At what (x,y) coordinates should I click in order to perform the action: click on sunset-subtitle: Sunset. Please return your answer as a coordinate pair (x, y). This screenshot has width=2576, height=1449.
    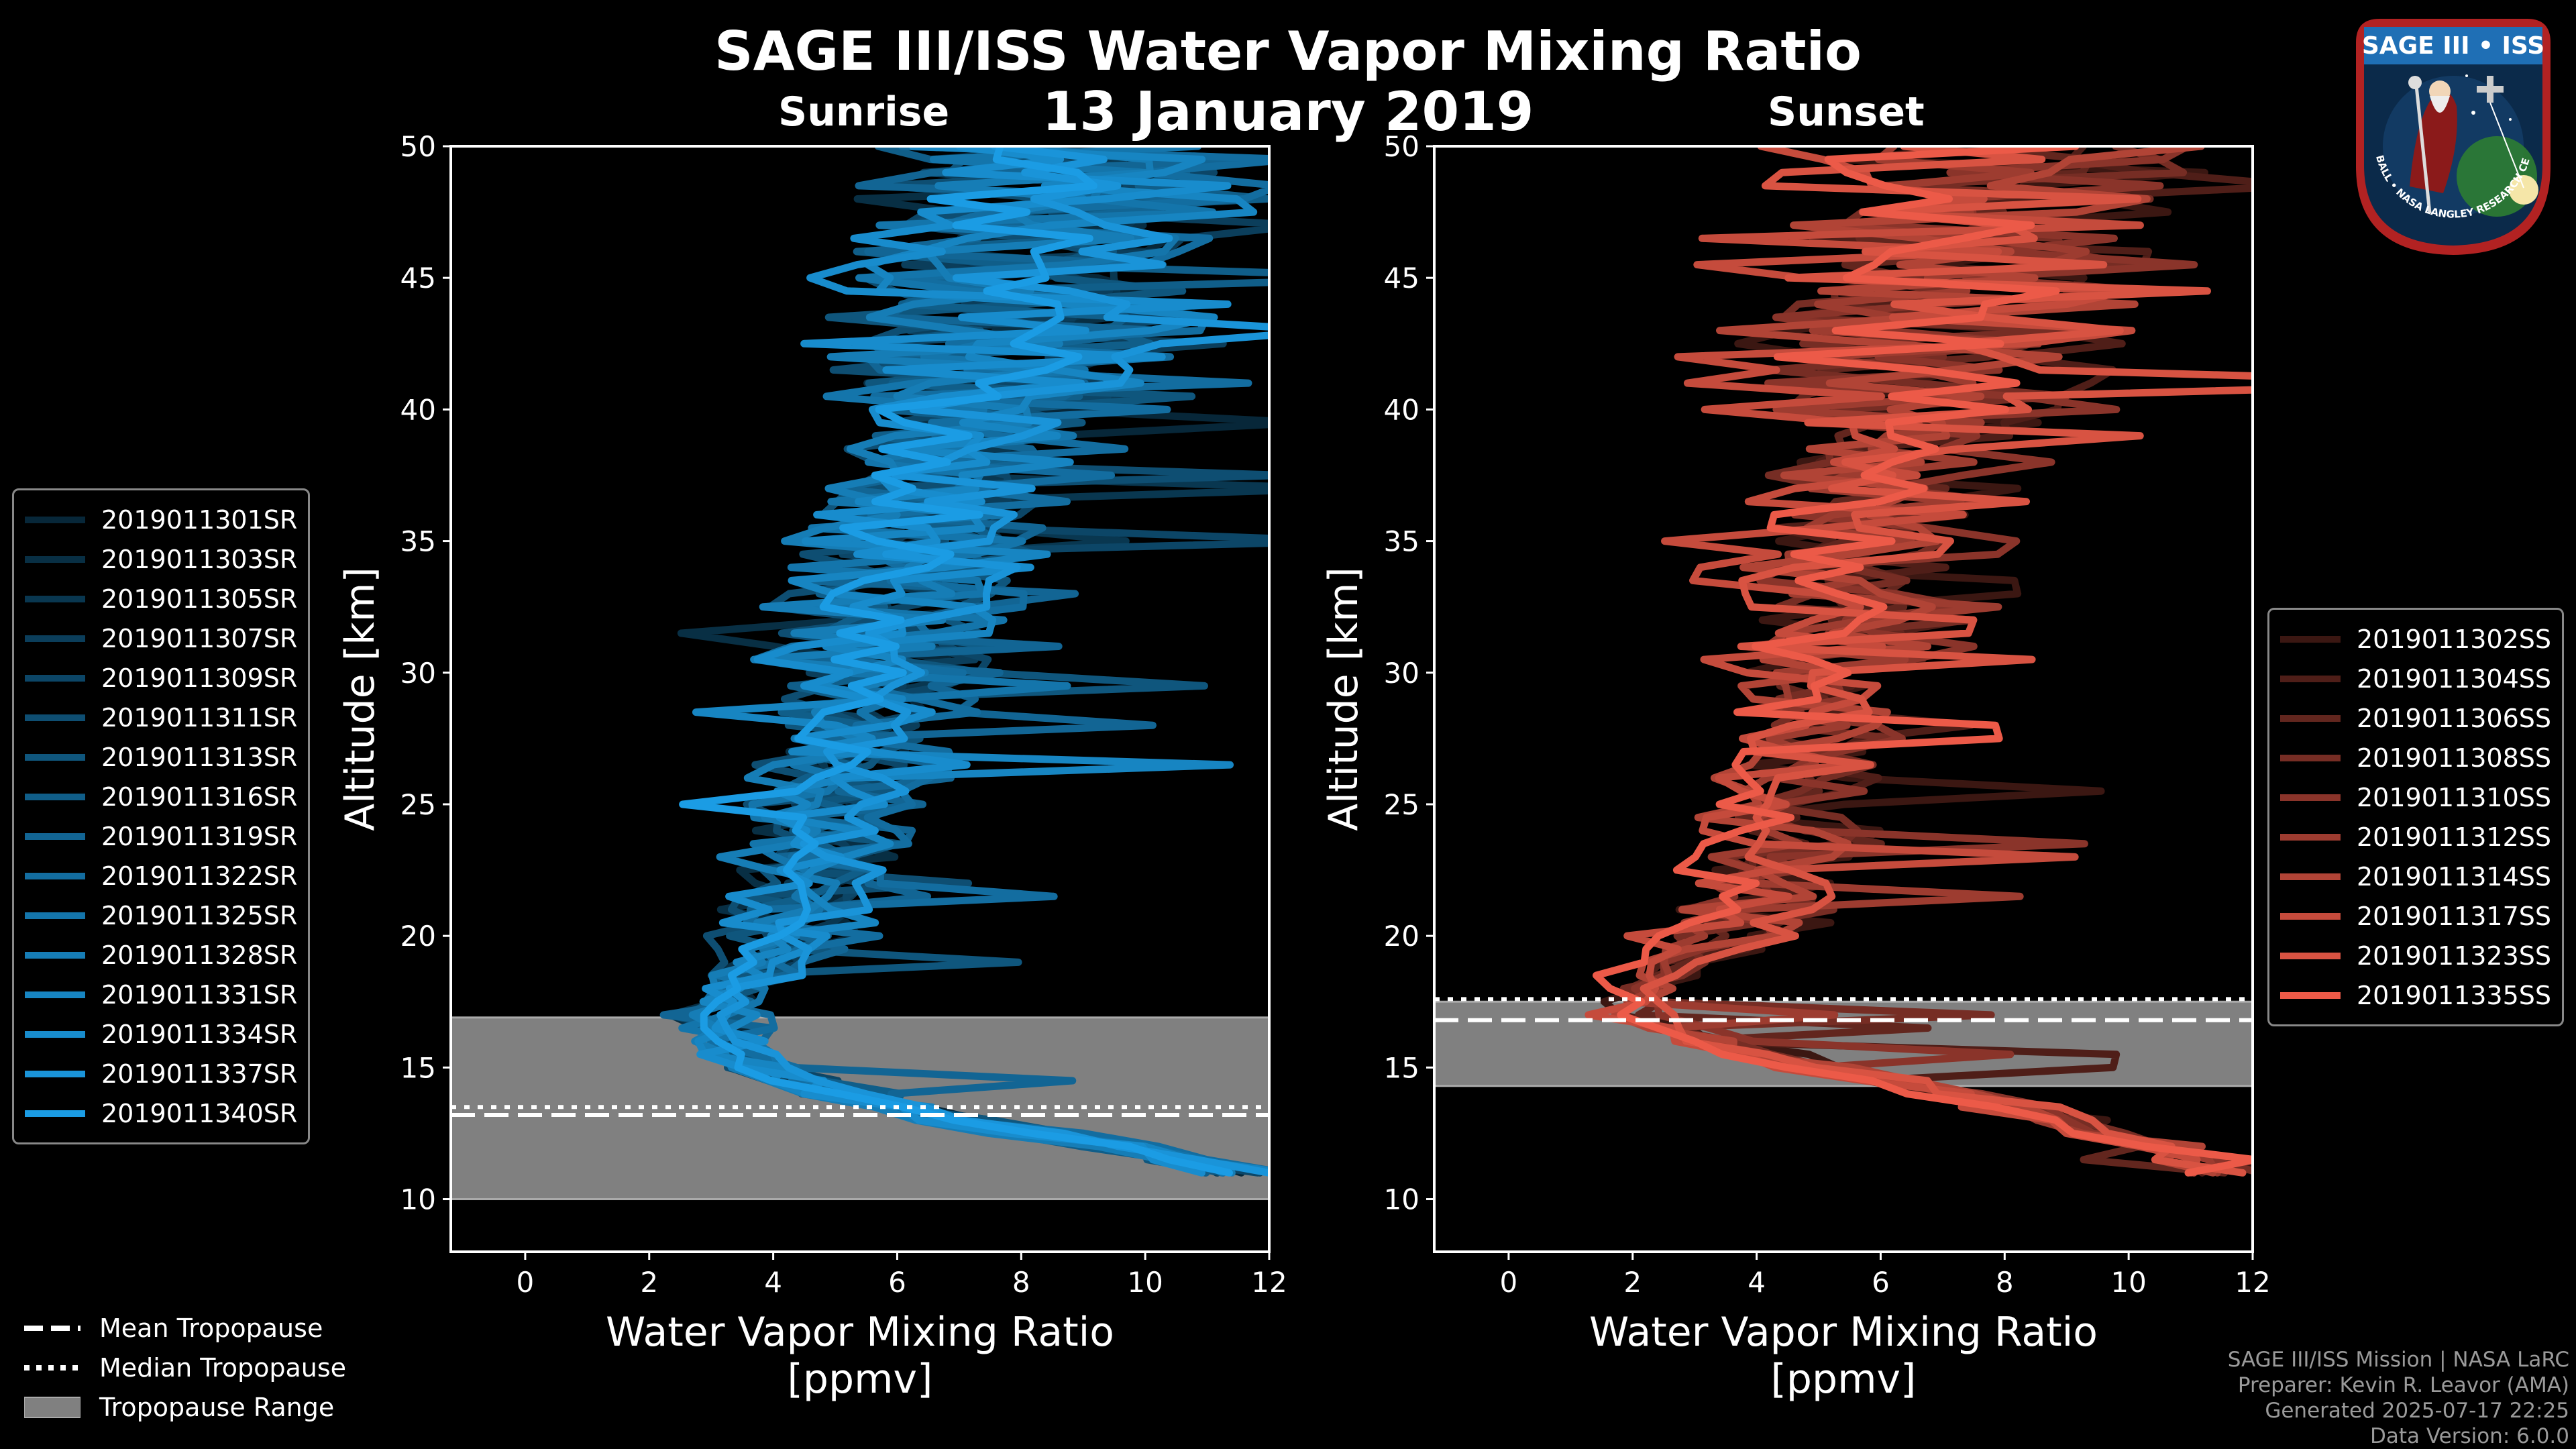
    Looking at the image, I should click on (1846, 112).